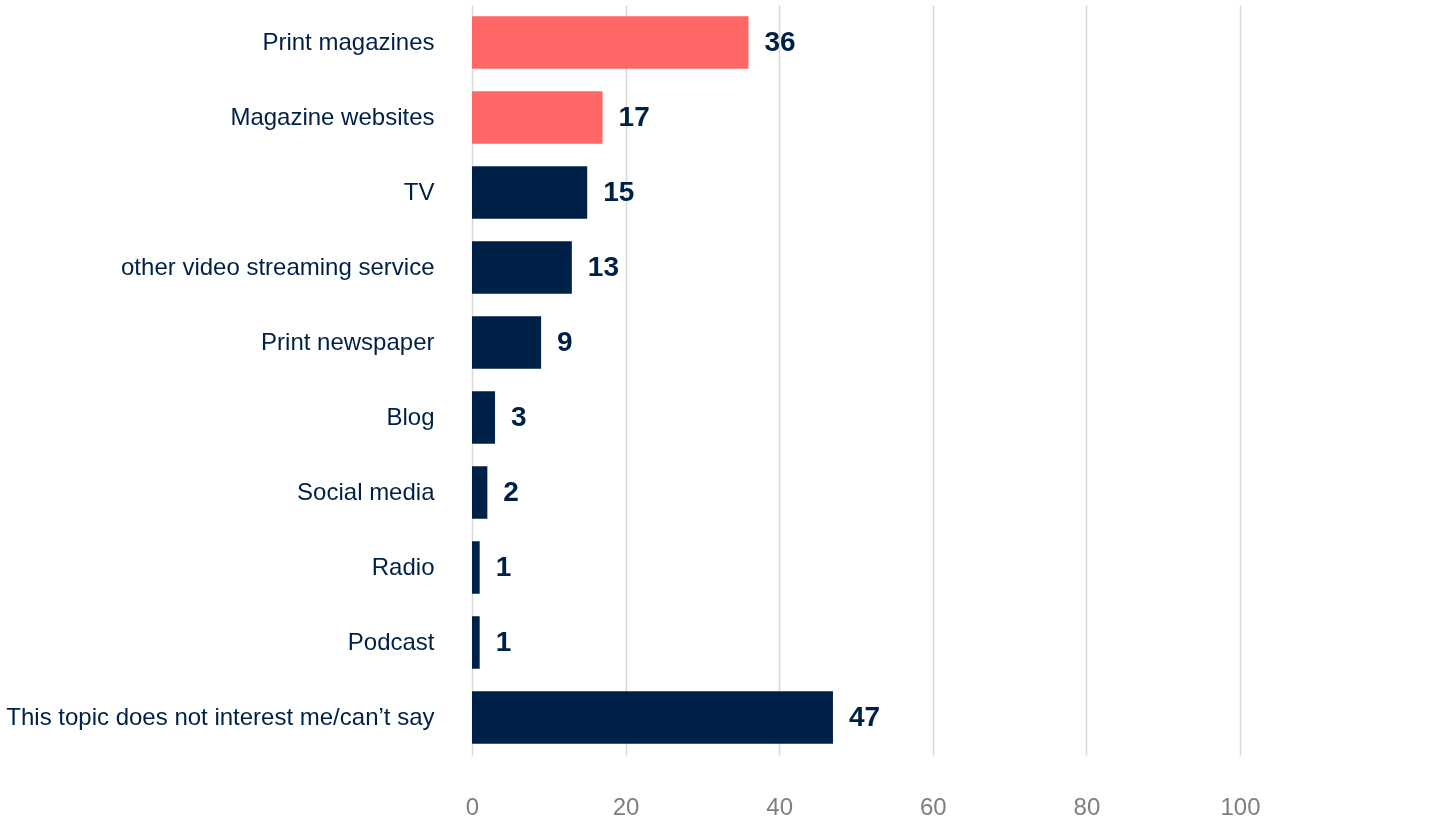  What do you see at coordinates (410, 416) in the screenshot?
I see `y-tick-label: Blog` at bounding box center [410, 416].